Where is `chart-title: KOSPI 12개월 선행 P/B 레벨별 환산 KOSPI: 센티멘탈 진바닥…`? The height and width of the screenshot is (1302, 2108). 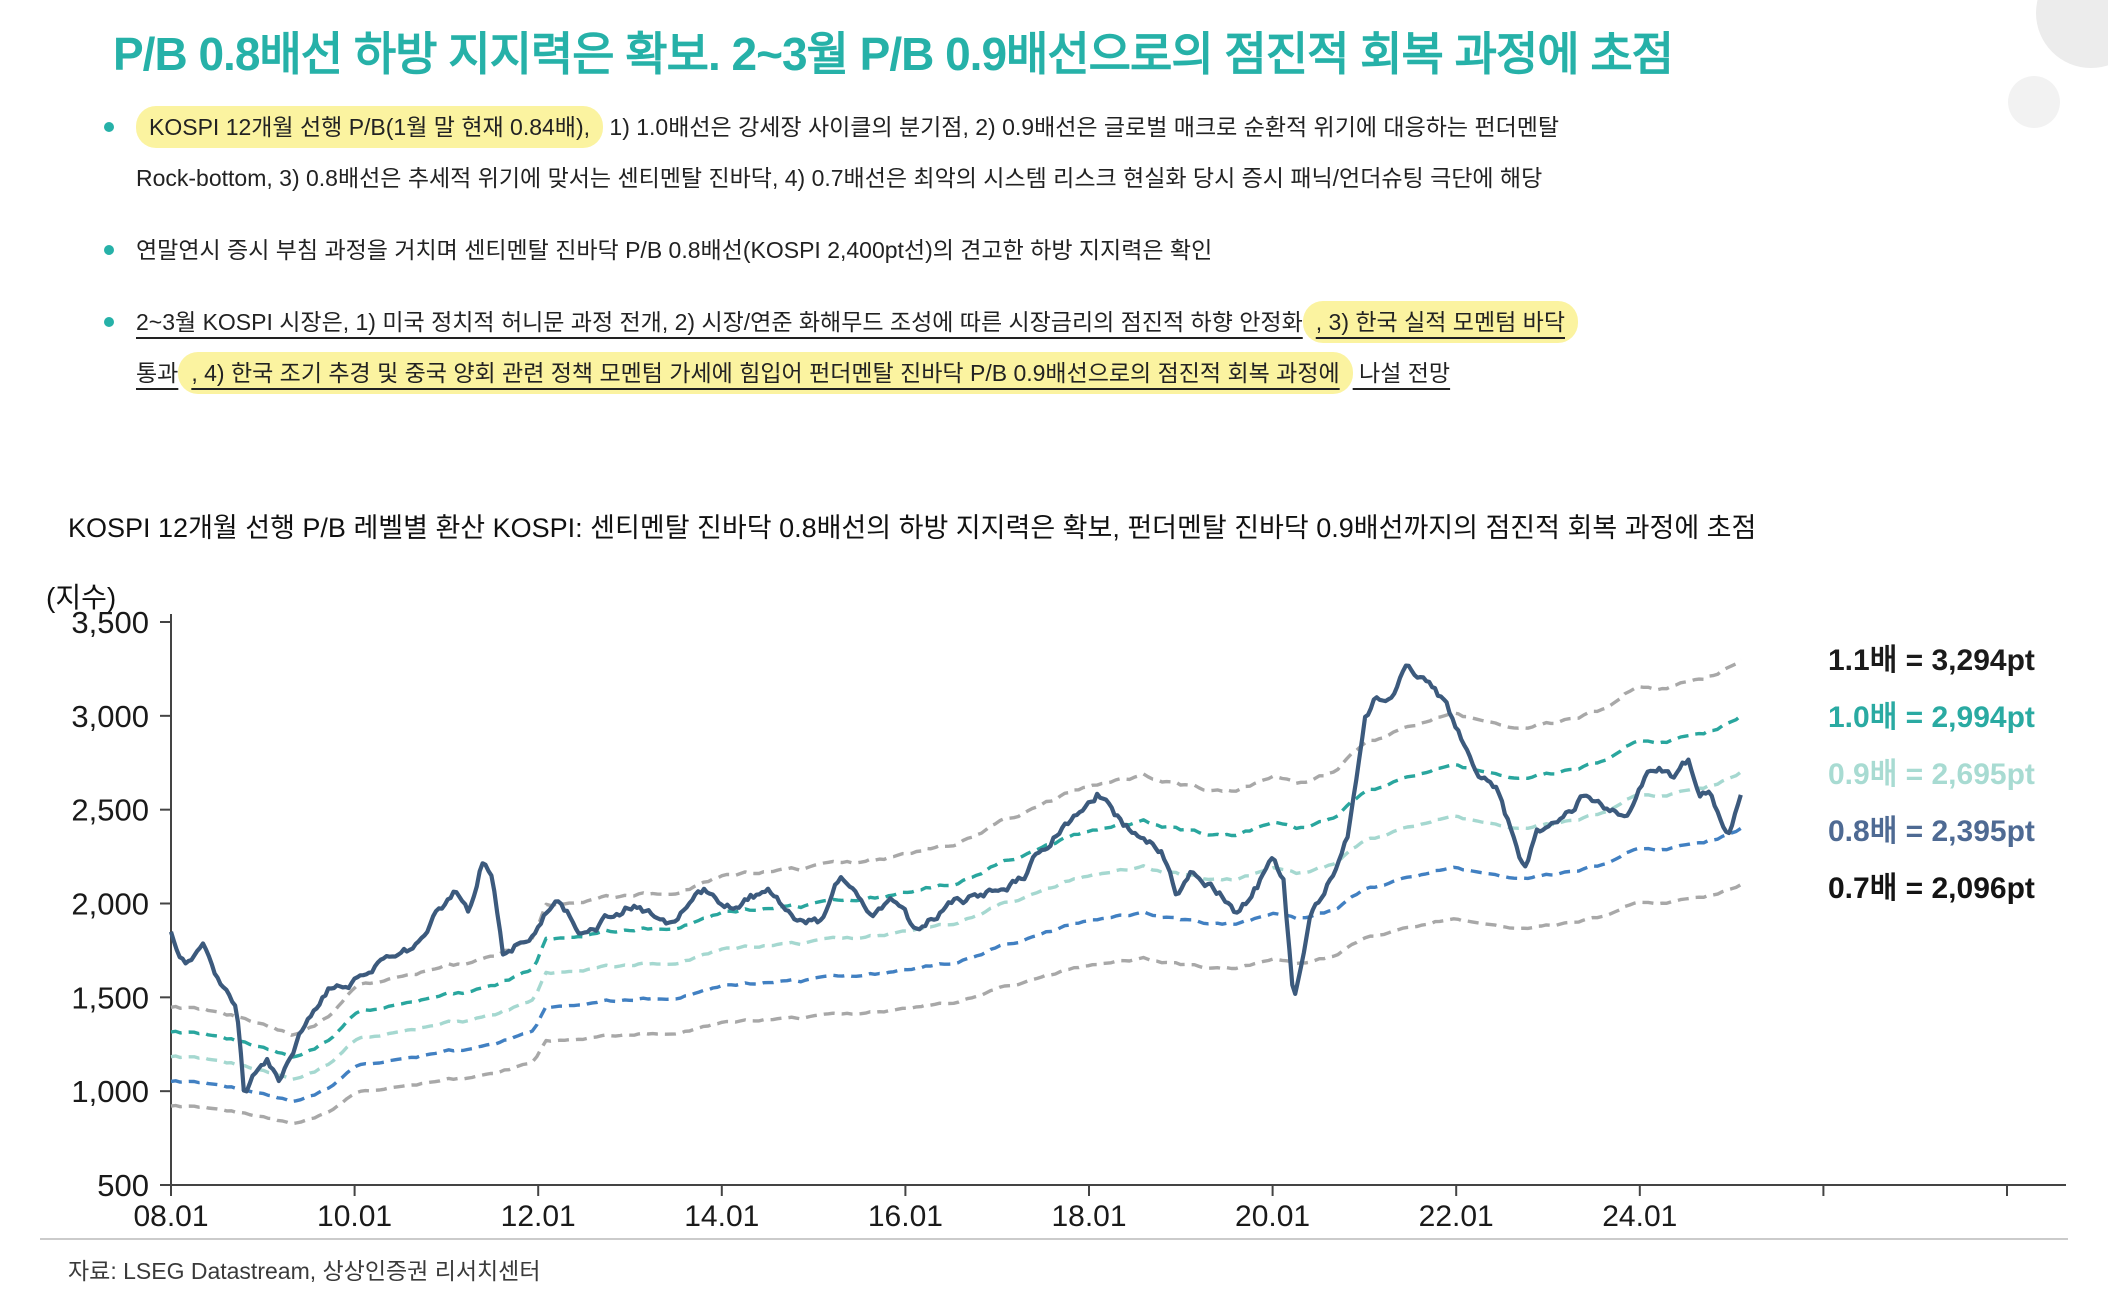 chart-title: KOSPI 12개월 선행 P/B 레벨별 환산 KOSPI: 센티멘탈 진바닥… is located at coordinates (912, 528).